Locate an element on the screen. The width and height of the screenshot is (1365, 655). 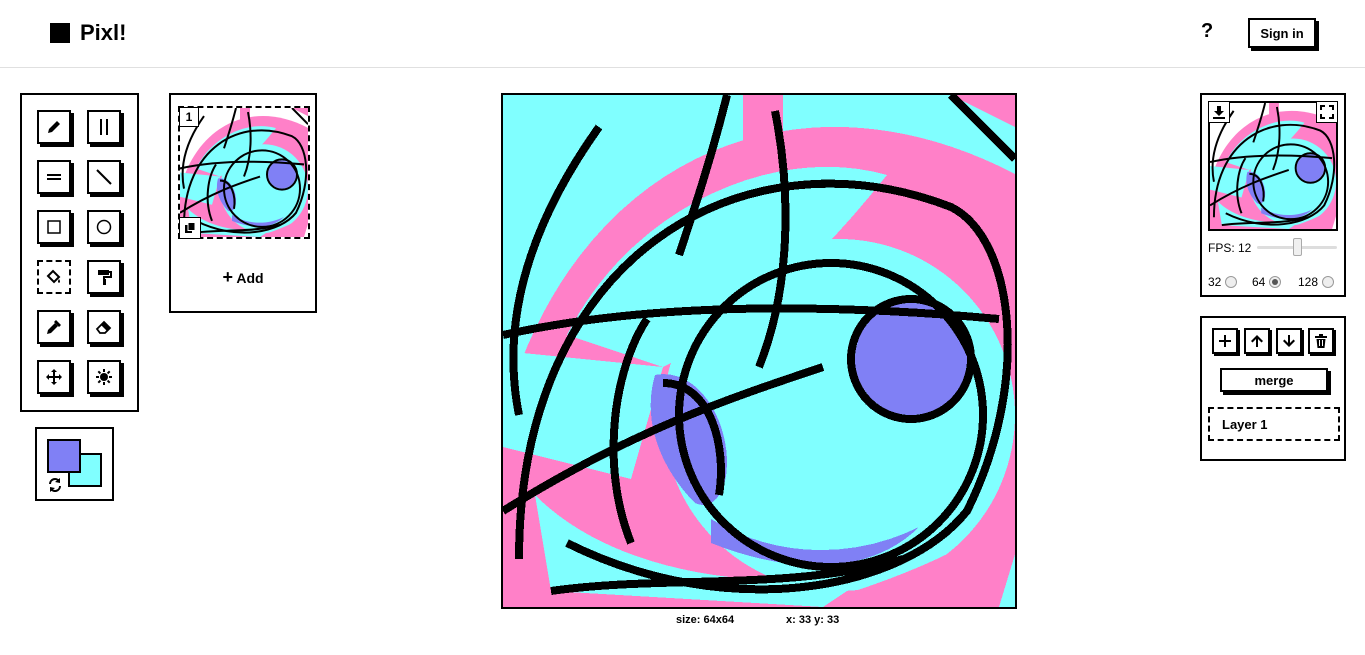
size-option-64: 64 is located at coordinates (1267, 282).